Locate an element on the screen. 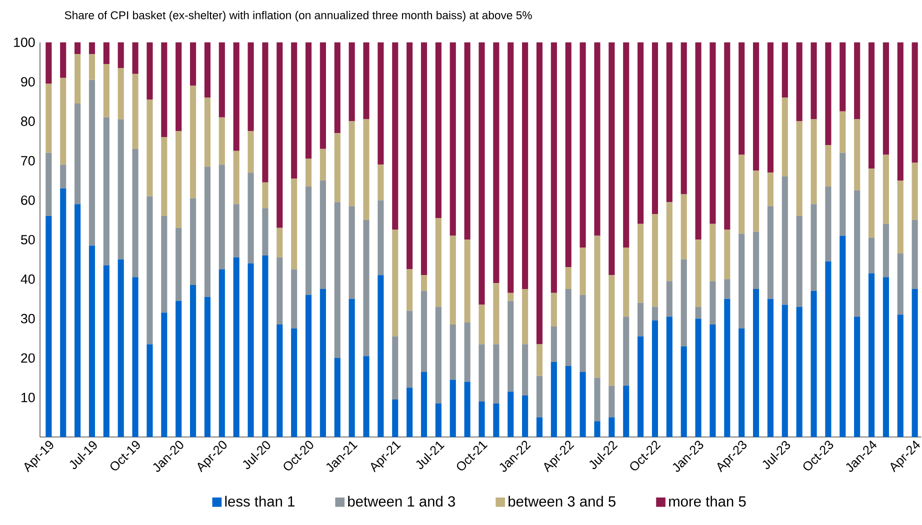 The height and width of the screenshot is (525, 922). y-tick-label: 10 is located at coordinates (28, 397).